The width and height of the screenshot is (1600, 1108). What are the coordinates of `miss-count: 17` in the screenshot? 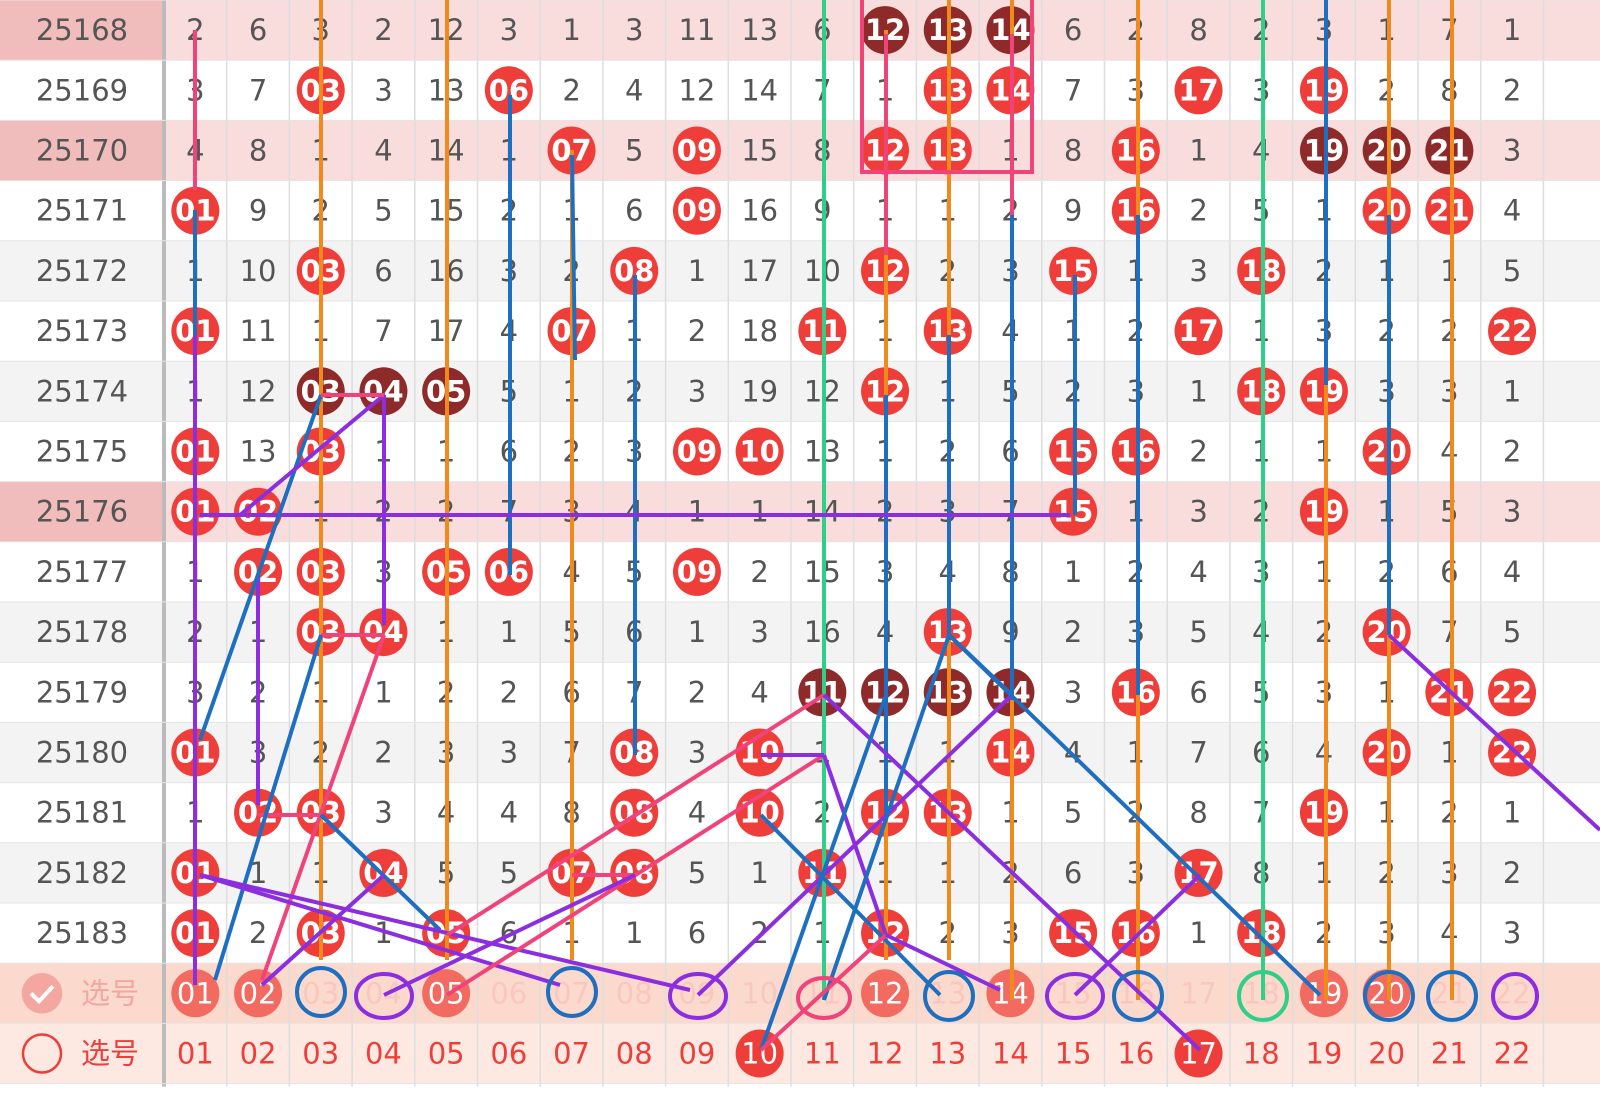 It's located at (446, 331).